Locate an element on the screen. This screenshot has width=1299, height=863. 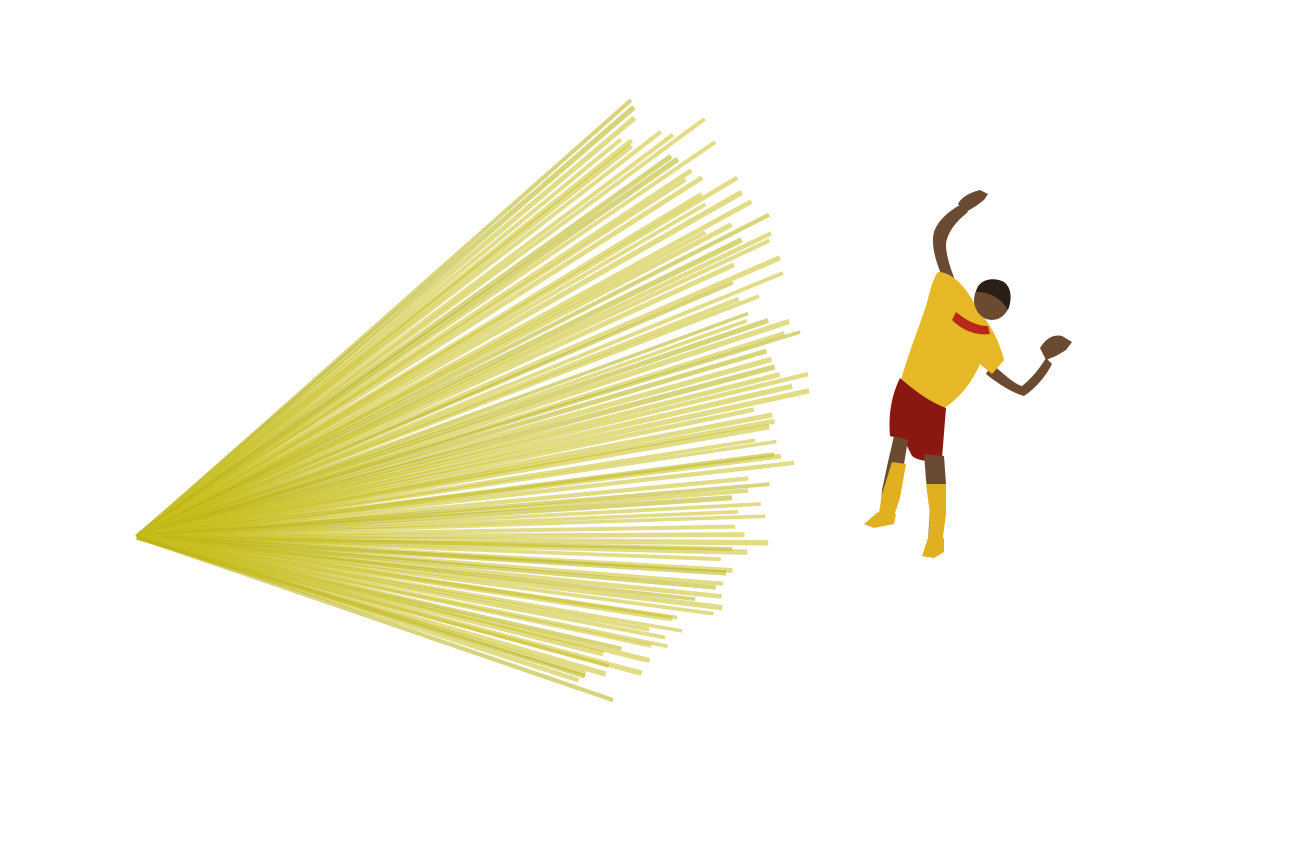
shorts is located at coordinates (917, 419).